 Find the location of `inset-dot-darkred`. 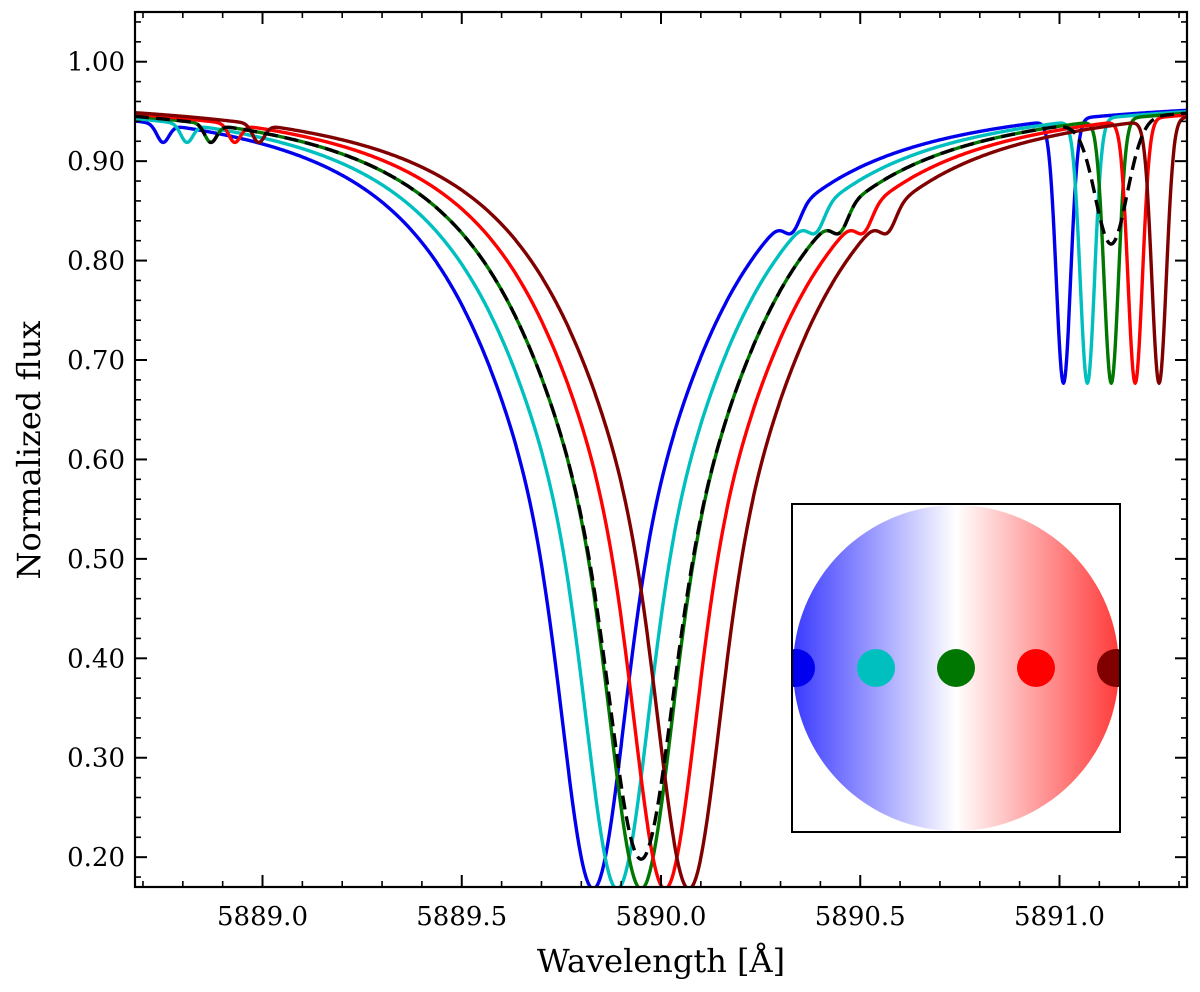

inset-dot-darkred is located at coordinates (1108, 668).